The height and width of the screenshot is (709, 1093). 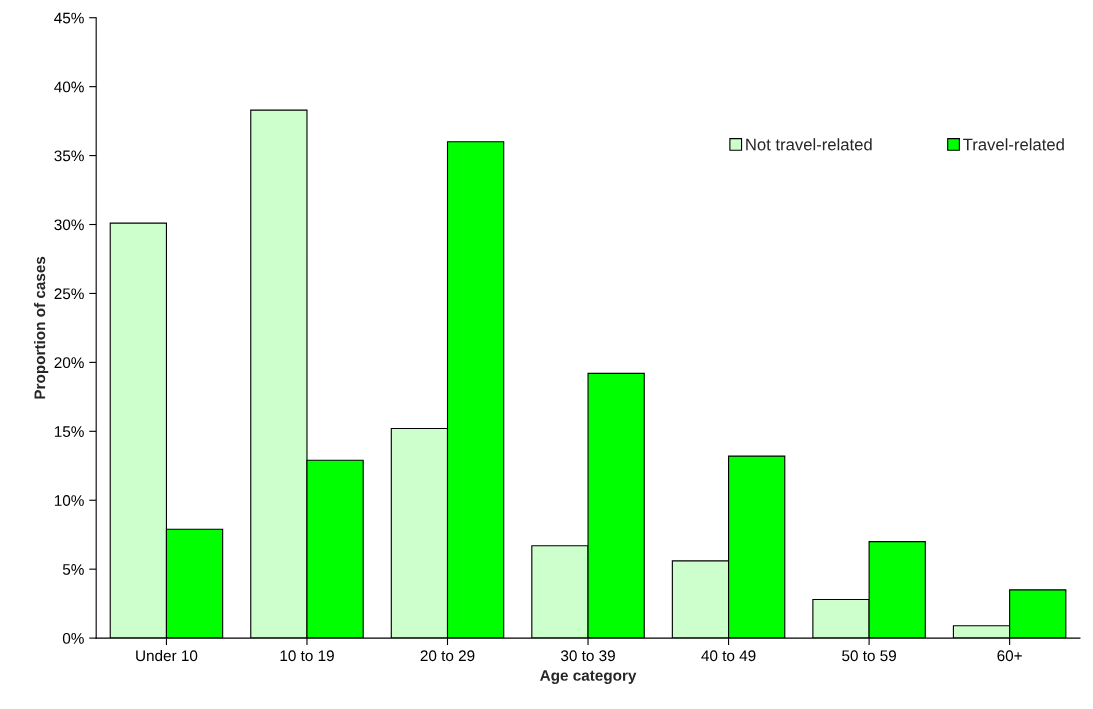 What do you see at coordinates (809, 144) in the screenshot?
I see `legend-label: Not travel-related` at bounding box center [809, 144].